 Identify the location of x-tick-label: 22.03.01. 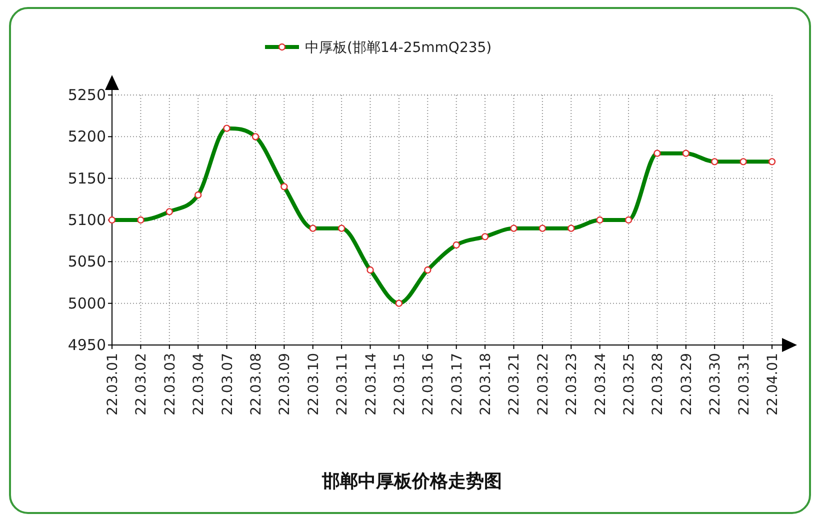
(113, 384).